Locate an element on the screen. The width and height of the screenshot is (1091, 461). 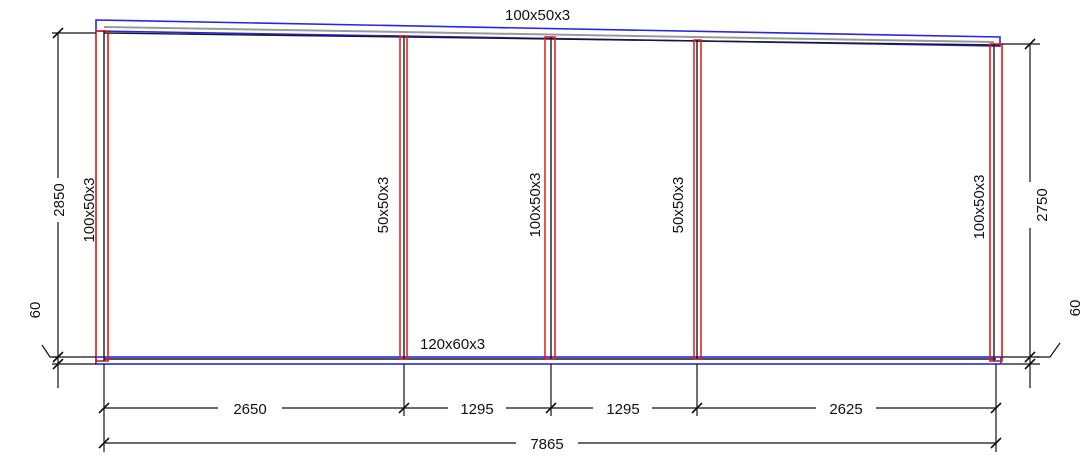
top-beam-inner-line is located at coordinates (549, 34).